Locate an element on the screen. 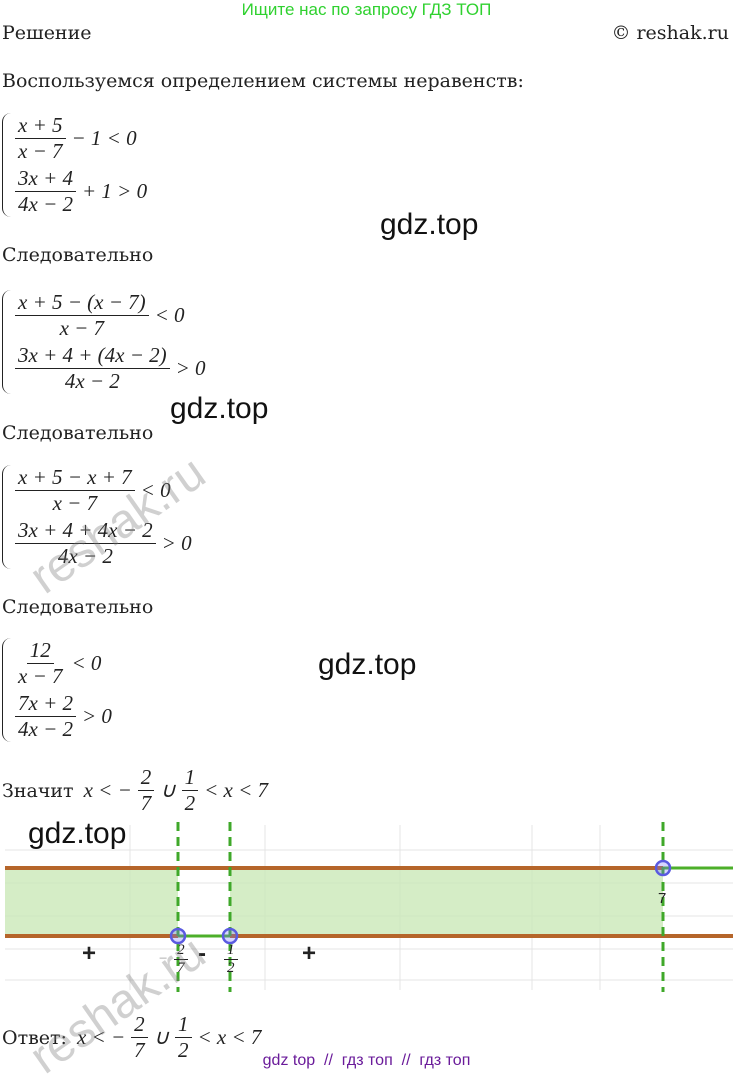 The image size is (733, 1077). inequality: 3x + 4 + 4x − 2 4x − 2 > 0 is located at coordinates (104, 543).